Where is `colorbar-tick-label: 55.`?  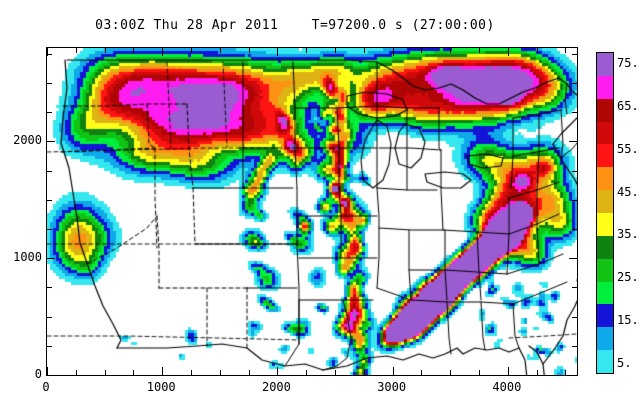
colorbar-tick-label: 55. is located at coordinates (628, 148).